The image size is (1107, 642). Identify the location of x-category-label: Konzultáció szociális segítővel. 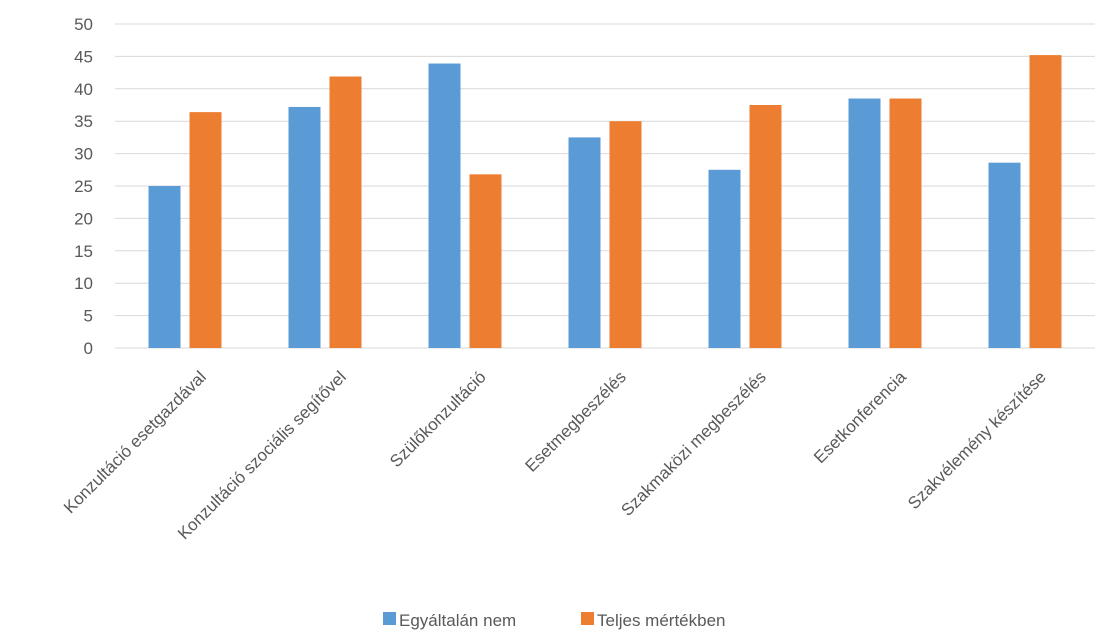
(262, 455).